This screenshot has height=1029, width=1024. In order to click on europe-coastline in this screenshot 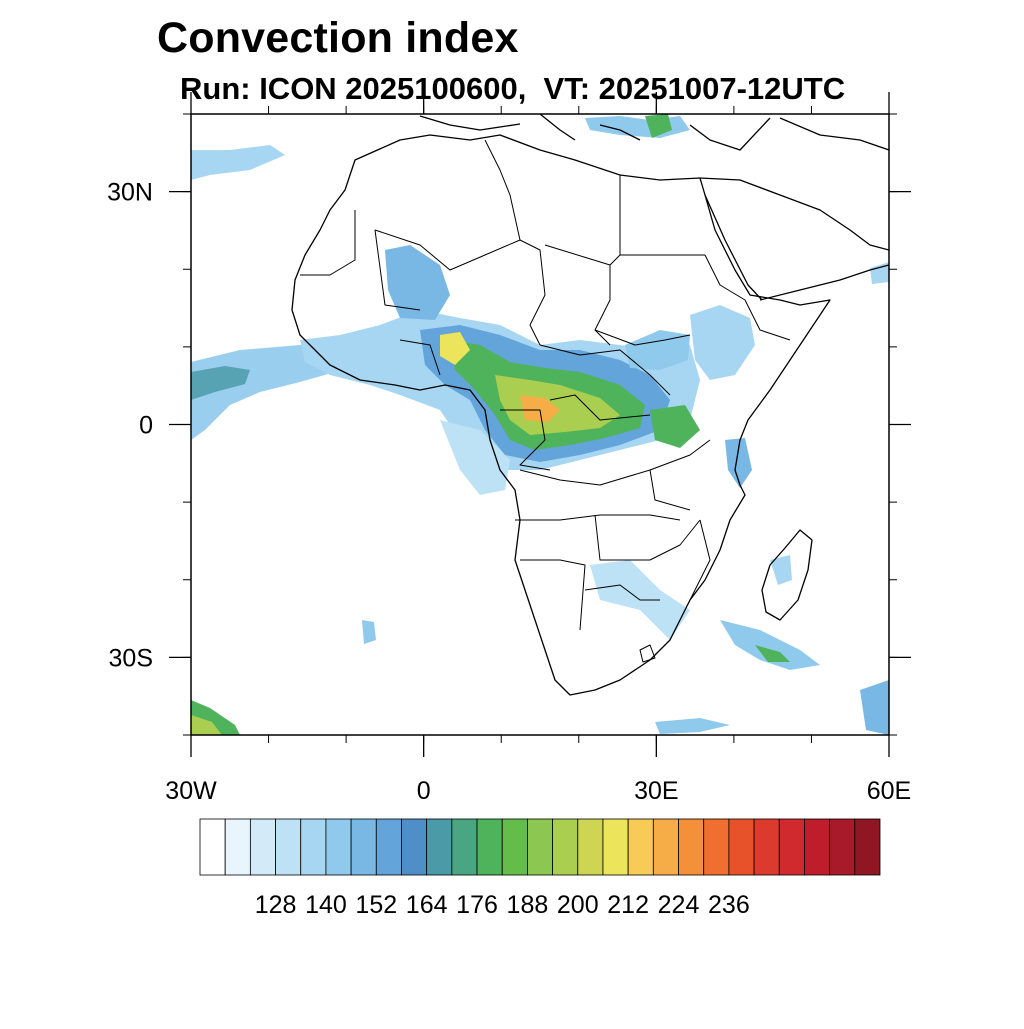, I will do `click(654, 132)`.